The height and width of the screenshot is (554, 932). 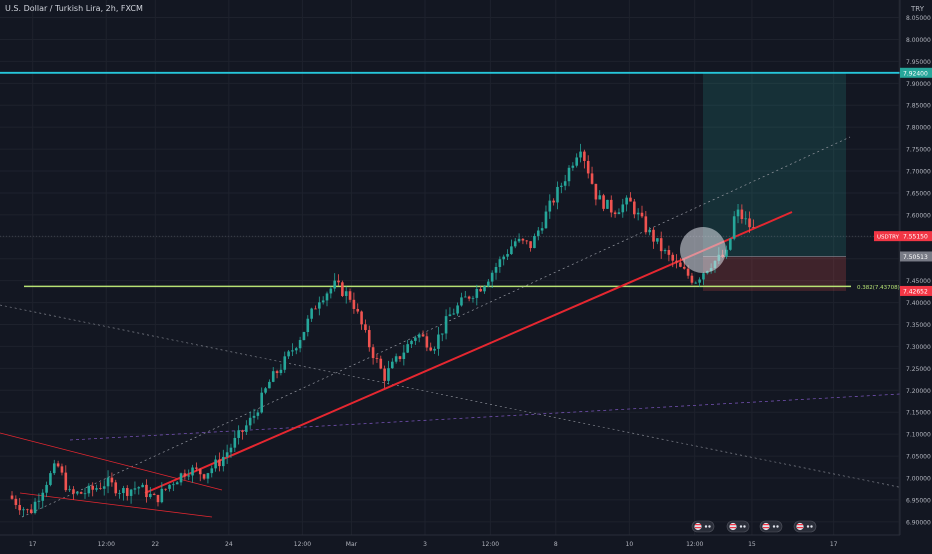 What do you see at coordinates (425, 544) in the screenshot?
I see `time-tick-label: 3` at bounding box center [425, 544].